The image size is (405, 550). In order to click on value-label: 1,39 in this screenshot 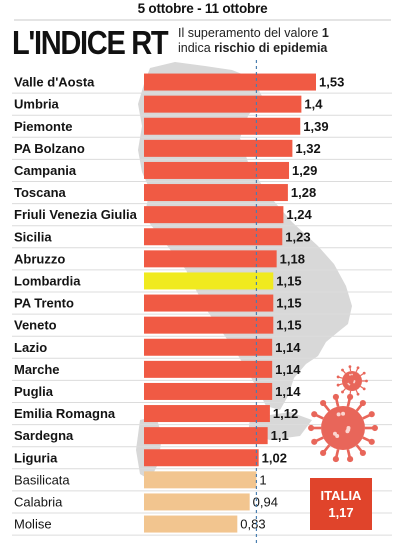, I will do `click(315, 126)`.